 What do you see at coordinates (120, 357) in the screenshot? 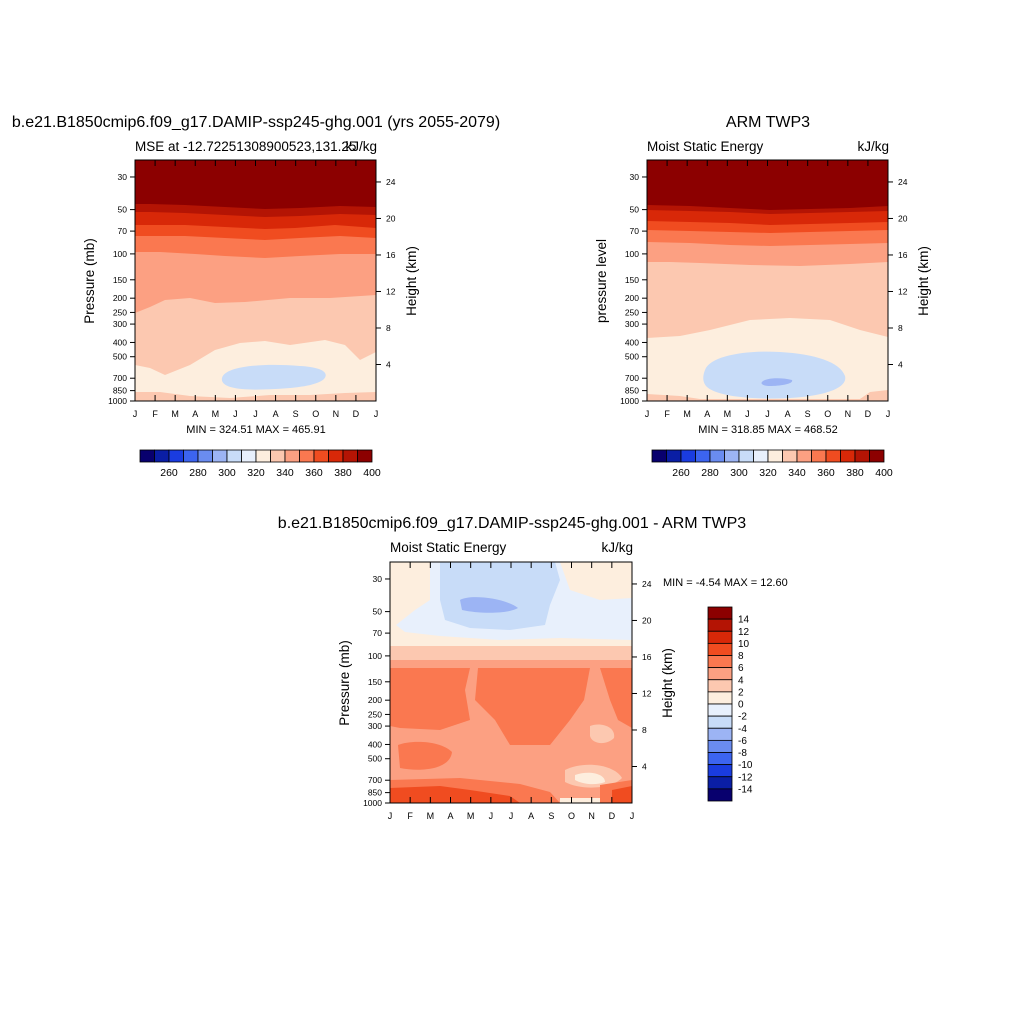
I see `y-tick-label: 500` at bounding box center [120, 357].